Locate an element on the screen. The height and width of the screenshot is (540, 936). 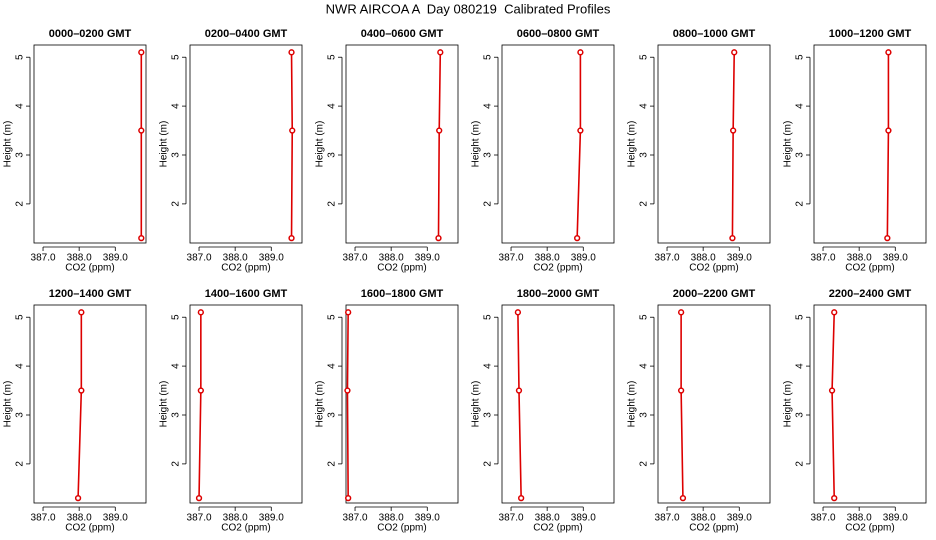
panel-title: 2200–2400 GMT is located at coordinates (870, 294).